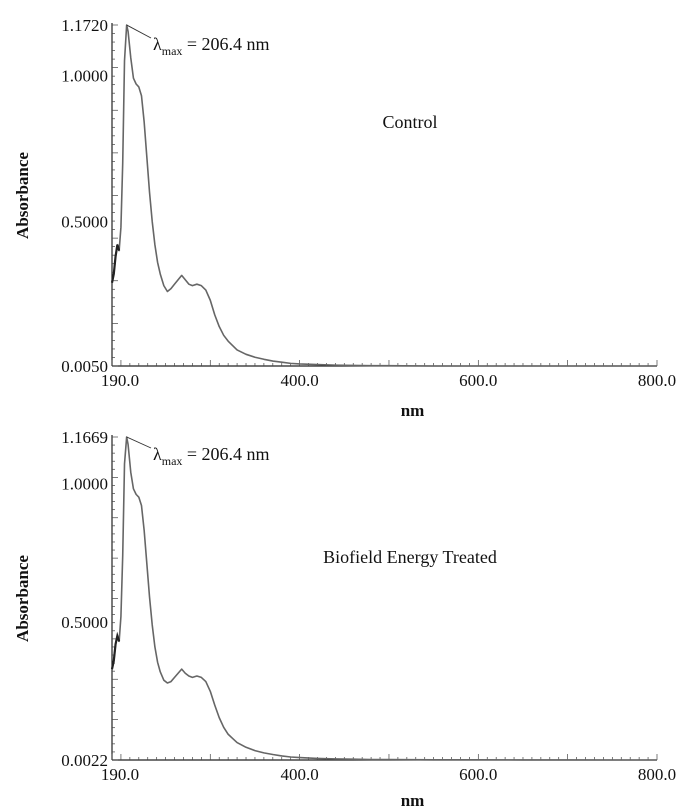  I want to click on panel-label: Control, so click(409, 122).